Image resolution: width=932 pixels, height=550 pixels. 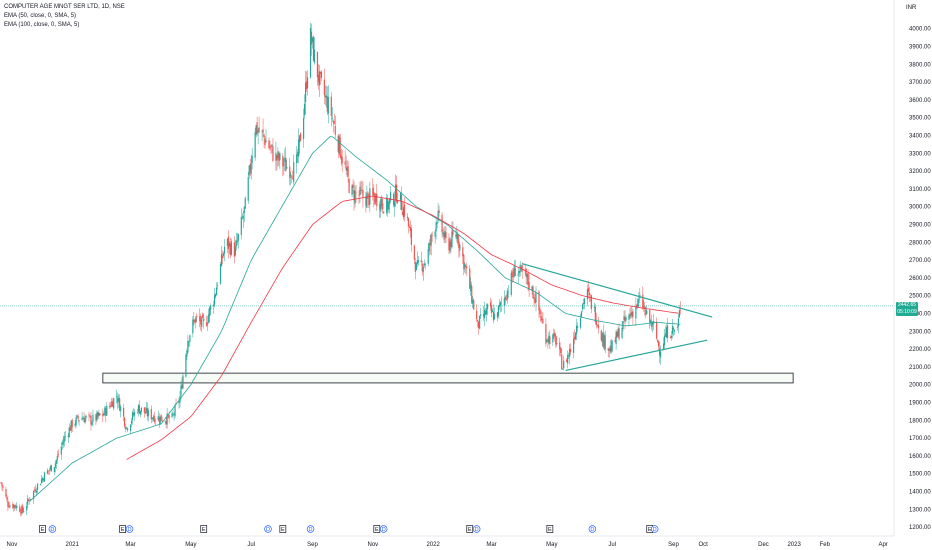 I want to click on y-tick-label: 3300.00, so click(x=920, y=154).